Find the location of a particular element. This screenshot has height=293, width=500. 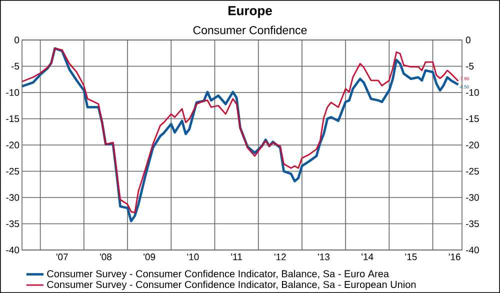

y-tick-label: -5 is located at coordinates (15, 66).